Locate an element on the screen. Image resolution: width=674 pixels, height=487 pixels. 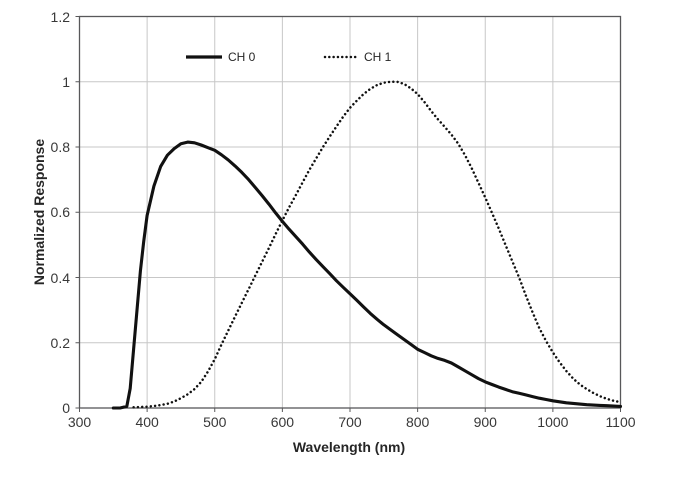
y-tick-label: 0.4 is located at coordinates (60, 277).